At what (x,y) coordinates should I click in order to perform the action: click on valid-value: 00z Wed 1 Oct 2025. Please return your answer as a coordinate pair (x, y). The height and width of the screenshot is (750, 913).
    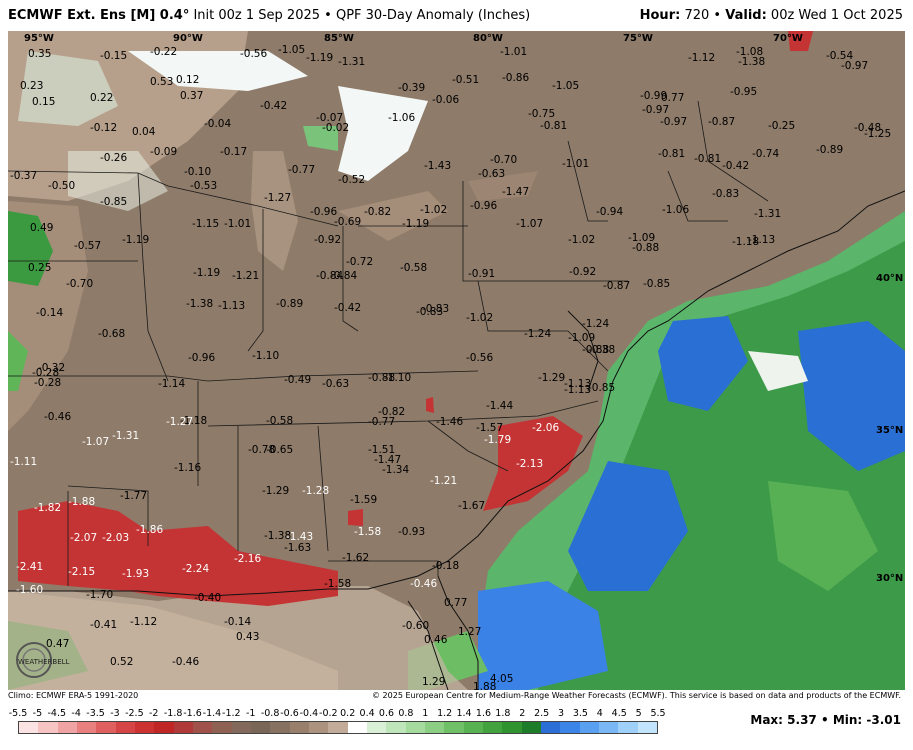
    Looking at the image, I should click on (836, 15).